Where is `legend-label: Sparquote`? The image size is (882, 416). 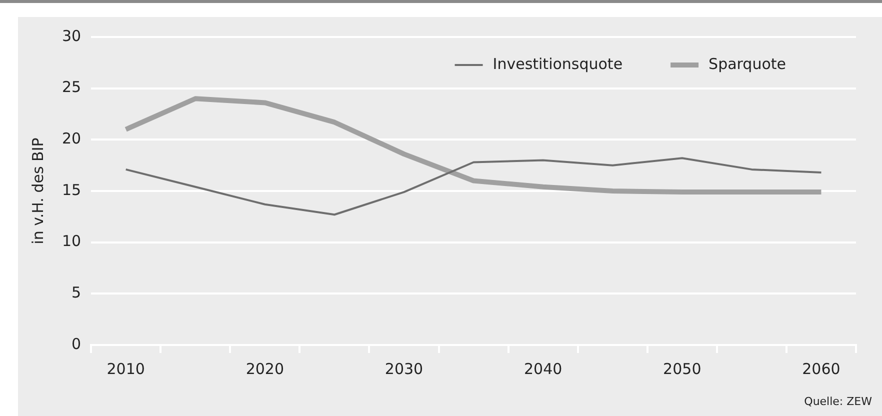
legend-label: Sparquote is located at coordinates (747, 63).